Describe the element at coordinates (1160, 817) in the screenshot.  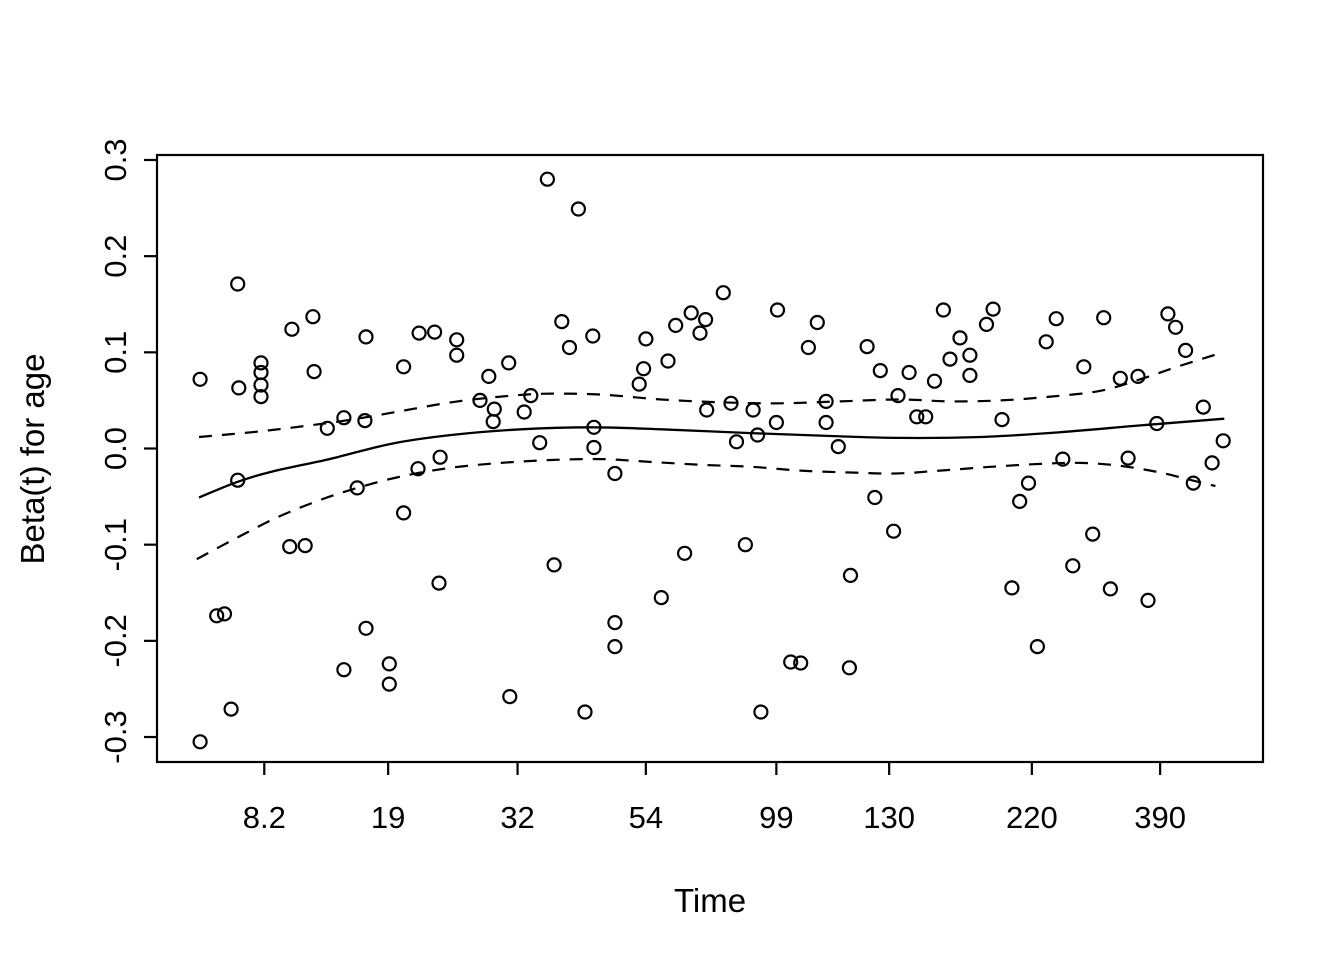
I see `x-tick-label: 390` at that location.